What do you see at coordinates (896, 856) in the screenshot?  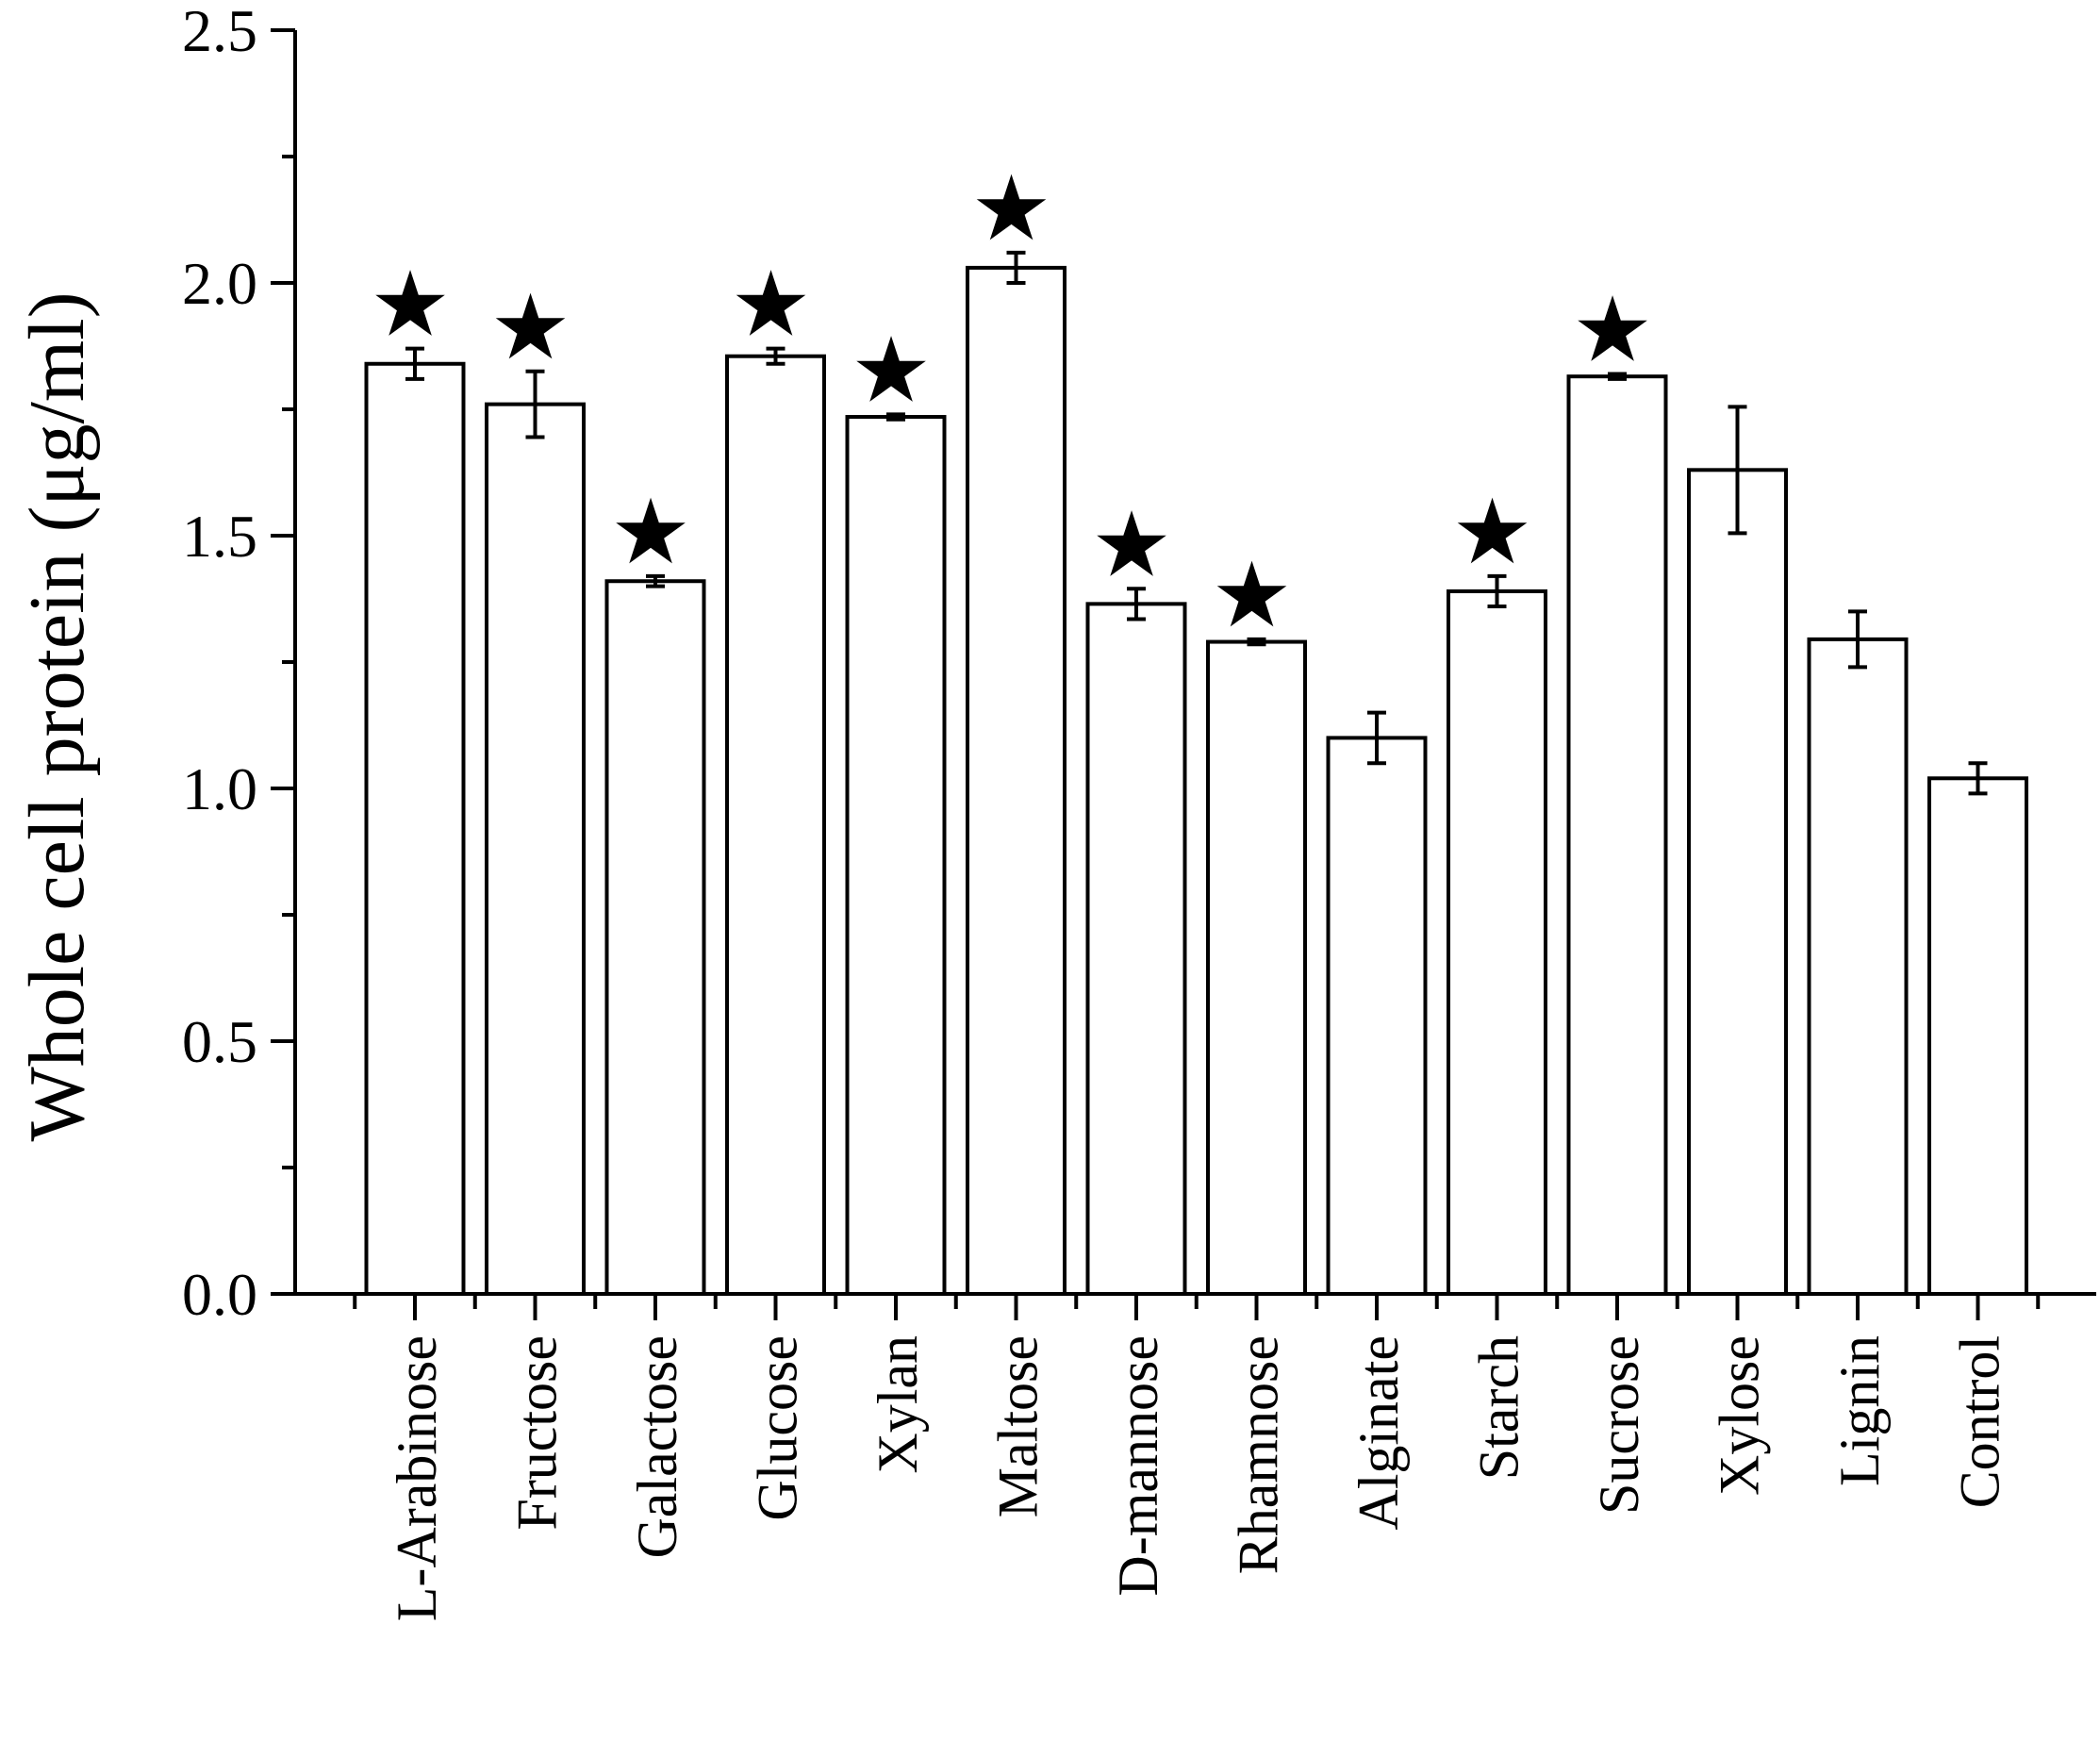 I see `bar-xylan` at bounding box center [896, 856].